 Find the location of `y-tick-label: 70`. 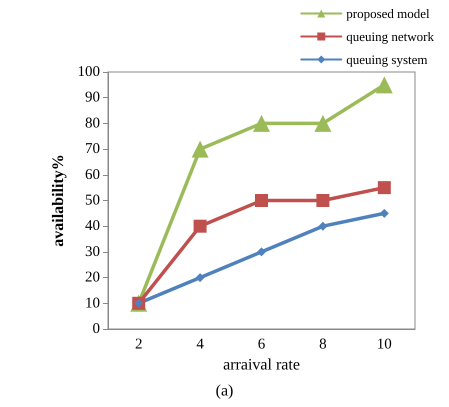

y-tick-label: 70 is located at coordinates (92, 149).